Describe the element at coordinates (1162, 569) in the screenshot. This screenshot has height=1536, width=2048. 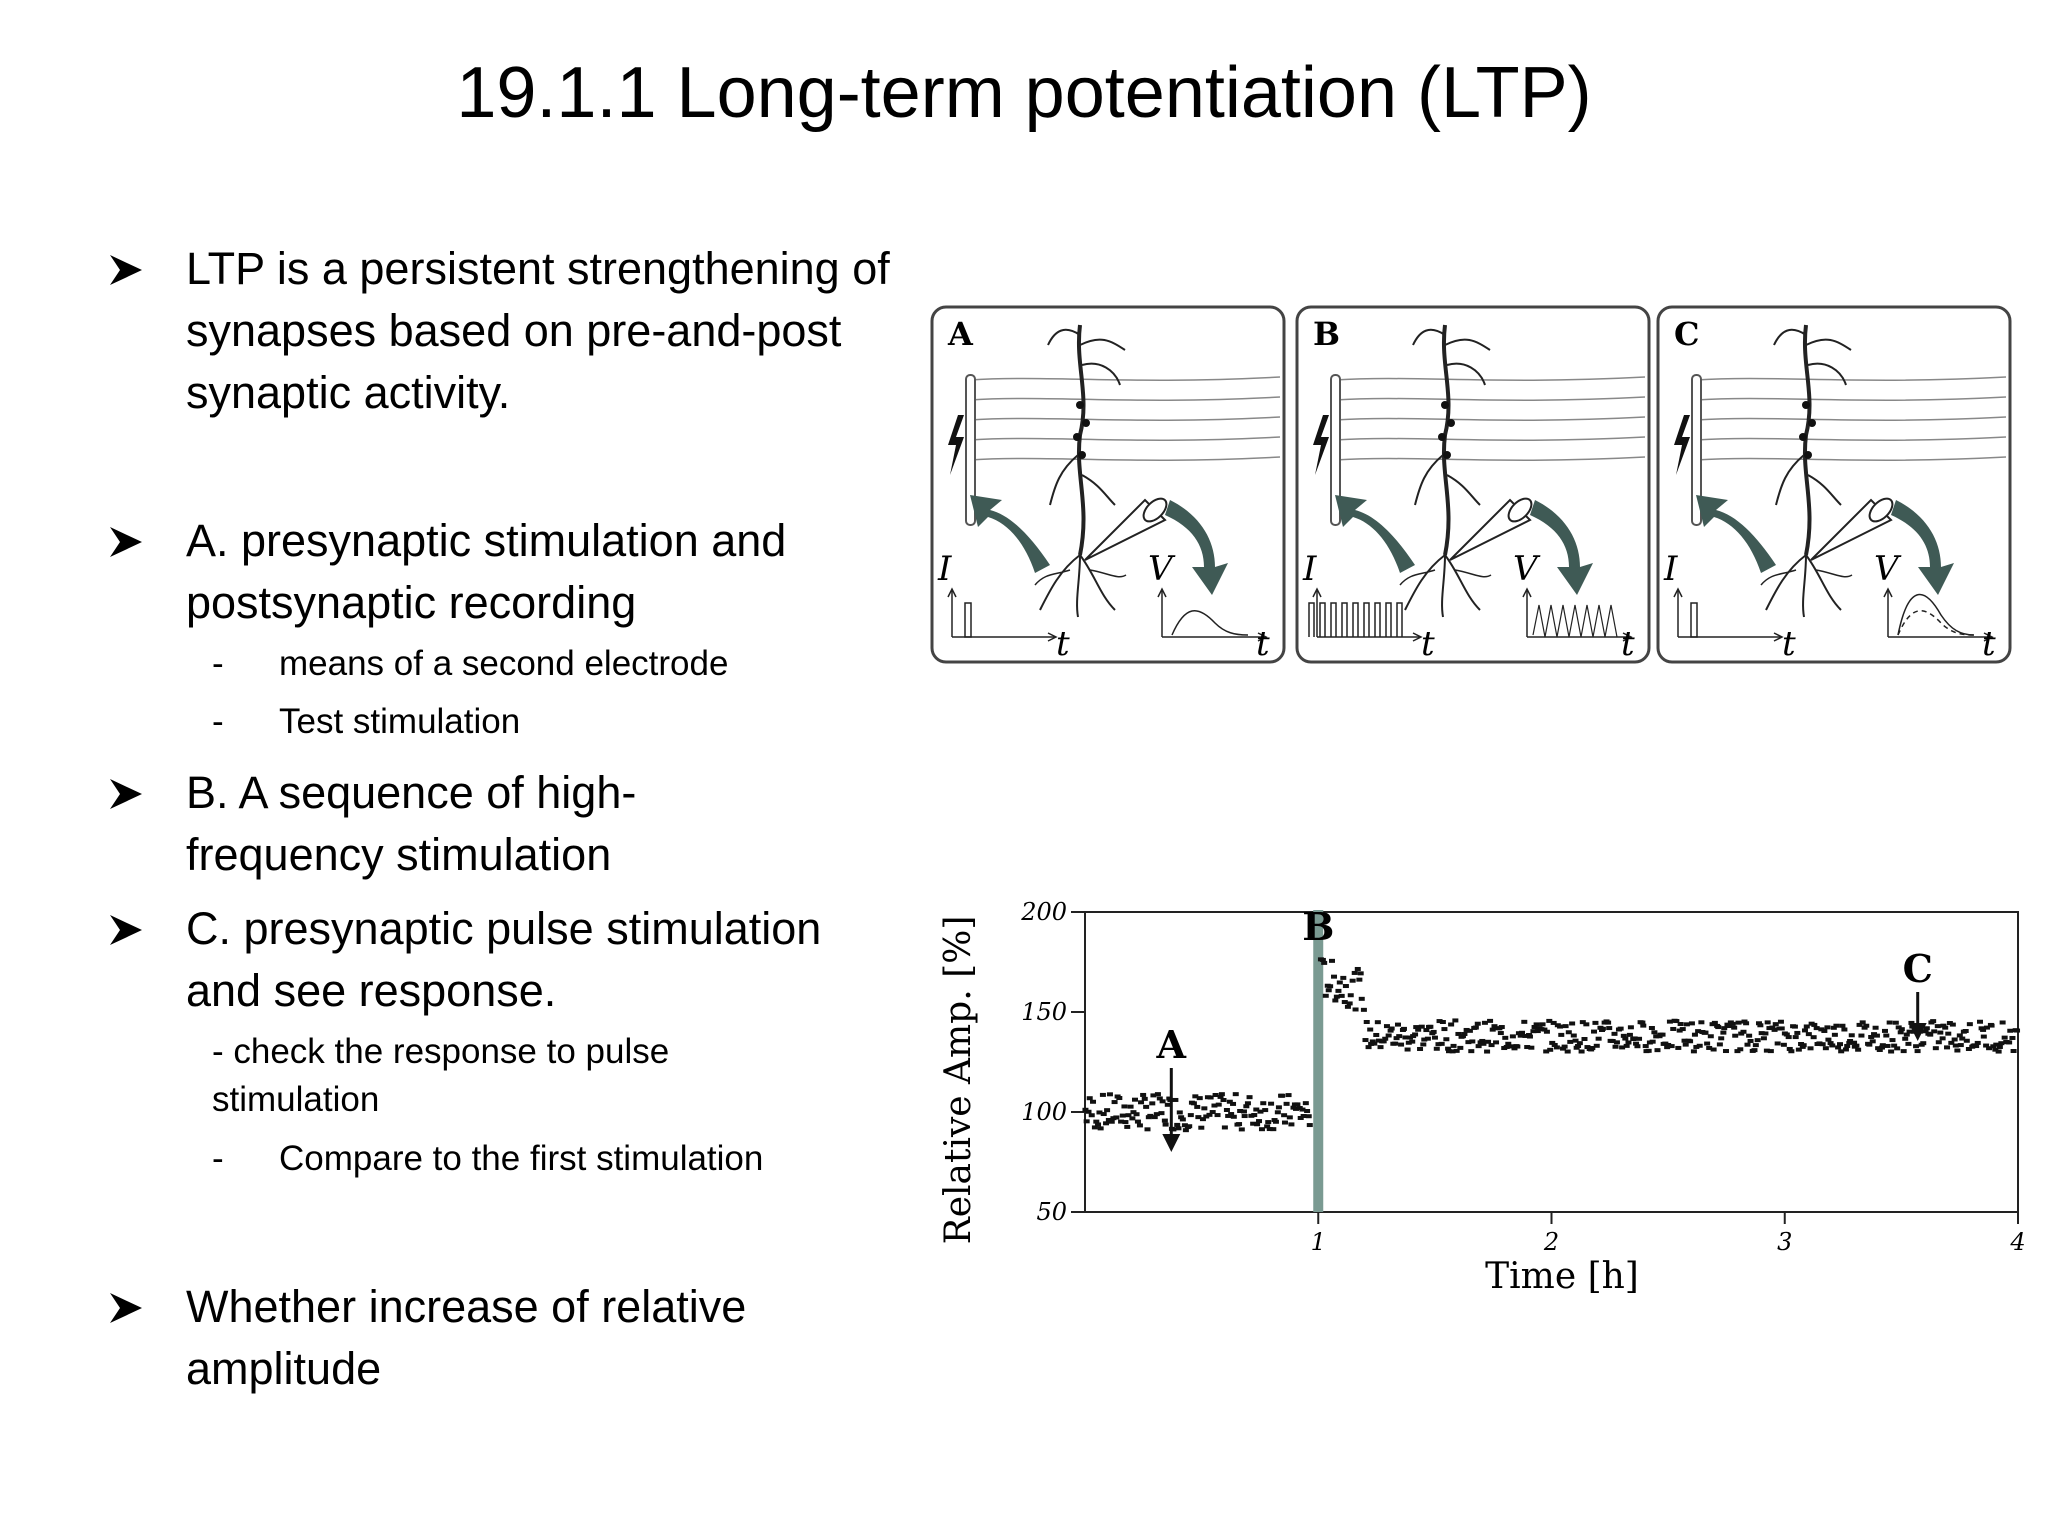
I see `voltage-label: V` at that location.